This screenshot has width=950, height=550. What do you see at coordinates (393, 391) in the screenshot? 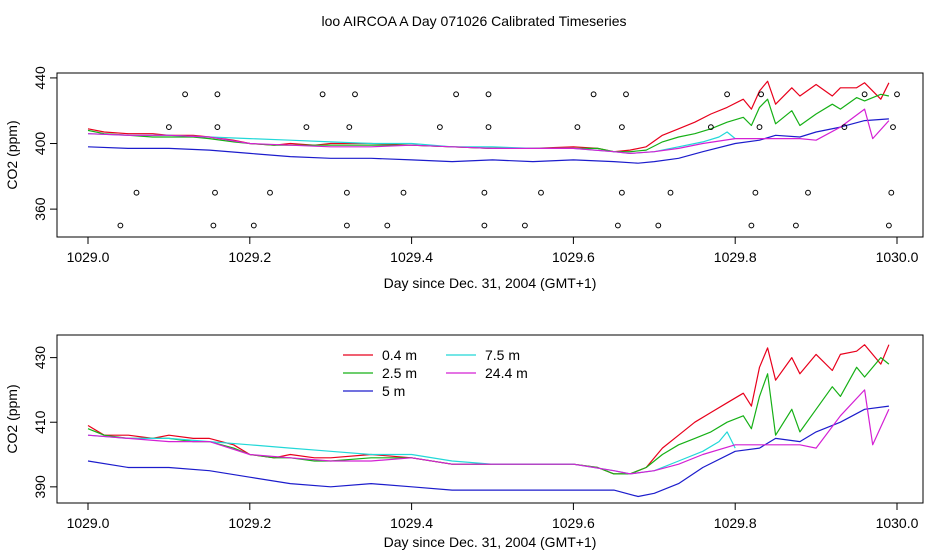
I see `legend-label: 5 m` at bounding box center [393, 391].